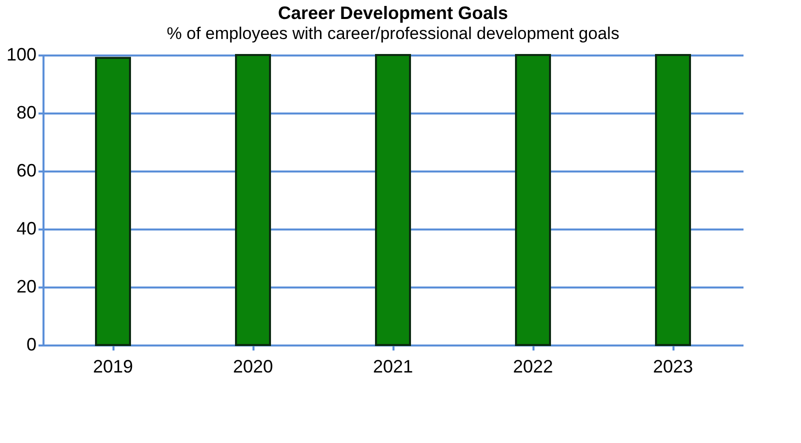  I want to click on x-tick-label: 2023, so click(673, 366).